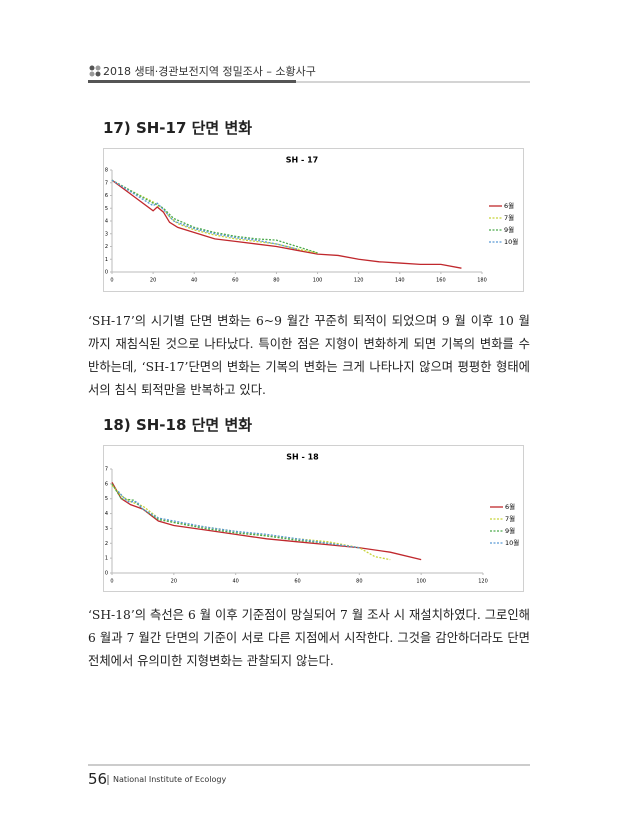 The width and height of the screenshot is (619, 840). What do you see at coordinates (106, 171) in the screenshot?
I see `y-tick-label: 8` at bounding box center [106, 171].